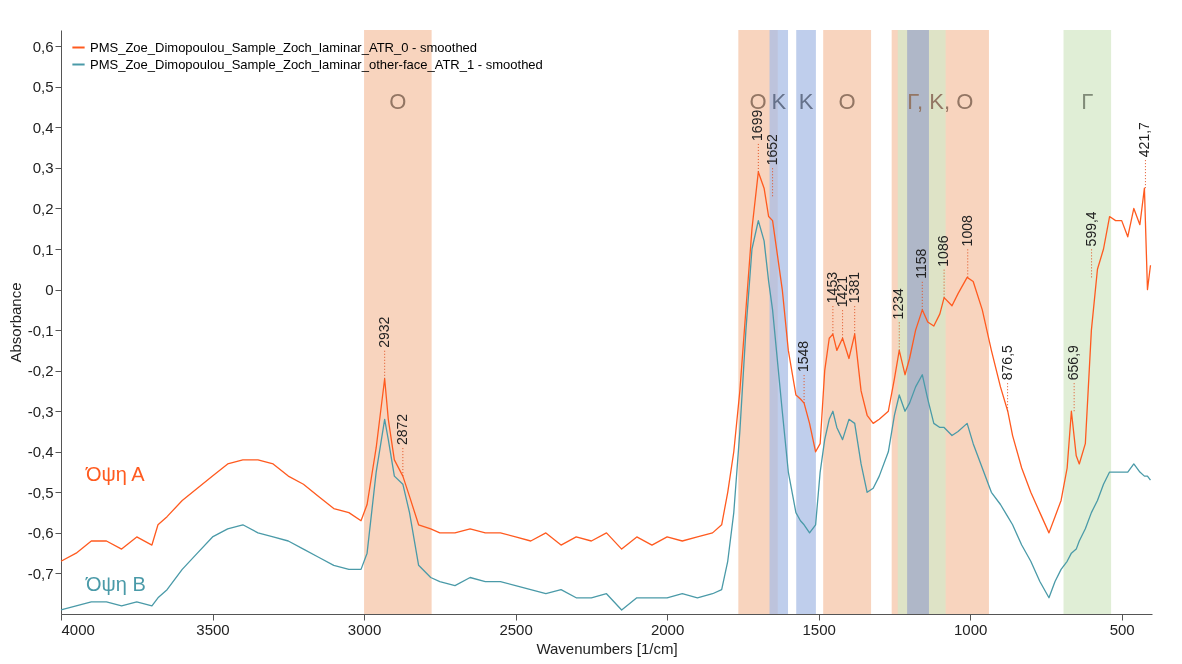  Describe the element at coordinates (943, 251) in the screenshot. I see `annotation: 1086` at that location.